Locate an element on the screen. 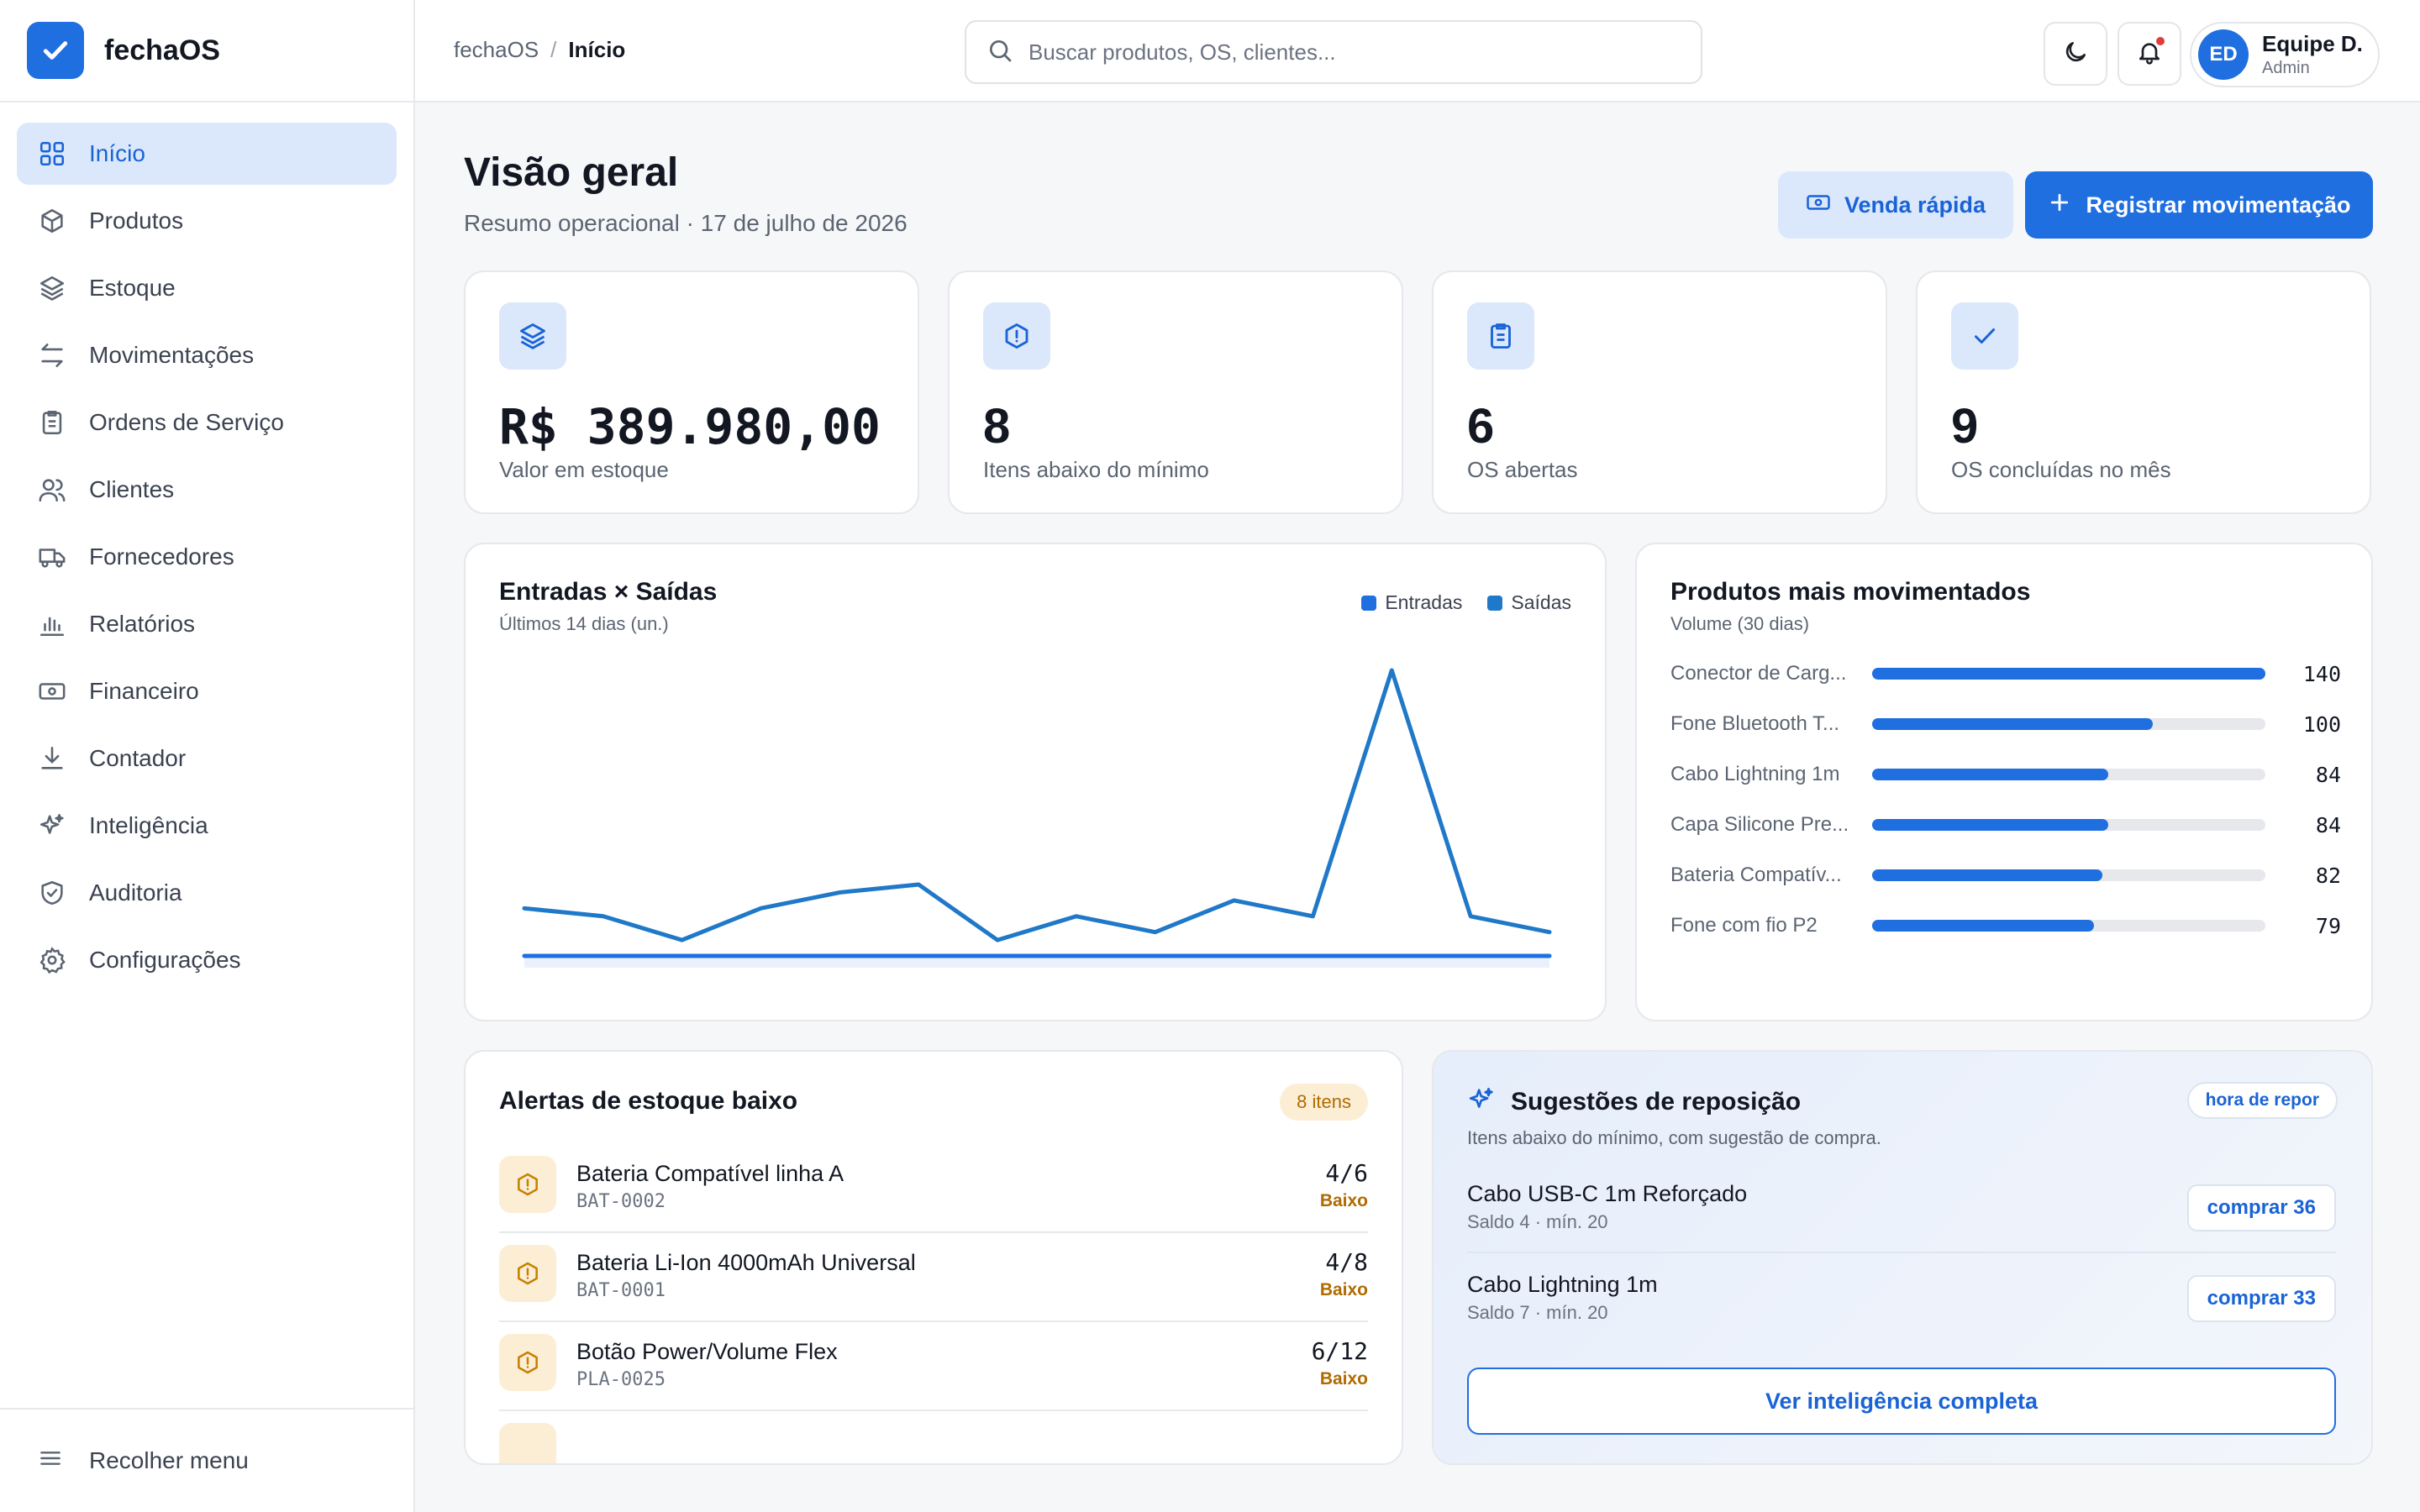  suggestion-item-name: Cabo Lightning 1m is located at coordinates (1562, 1284).